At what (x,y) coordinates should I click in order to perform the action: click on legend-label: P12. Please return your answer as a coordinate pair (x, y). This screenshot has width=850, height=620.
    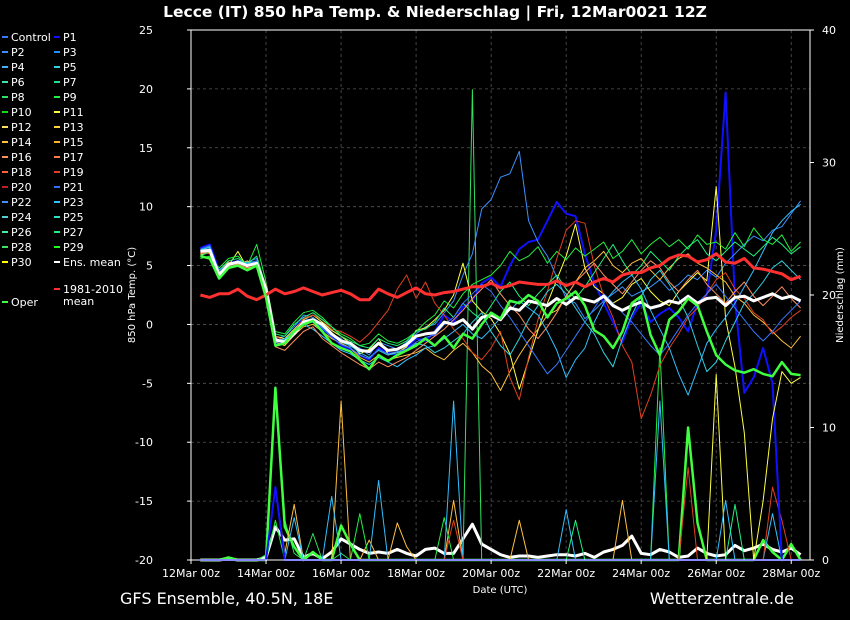
    Looking at the image, I should click on (21, 127).